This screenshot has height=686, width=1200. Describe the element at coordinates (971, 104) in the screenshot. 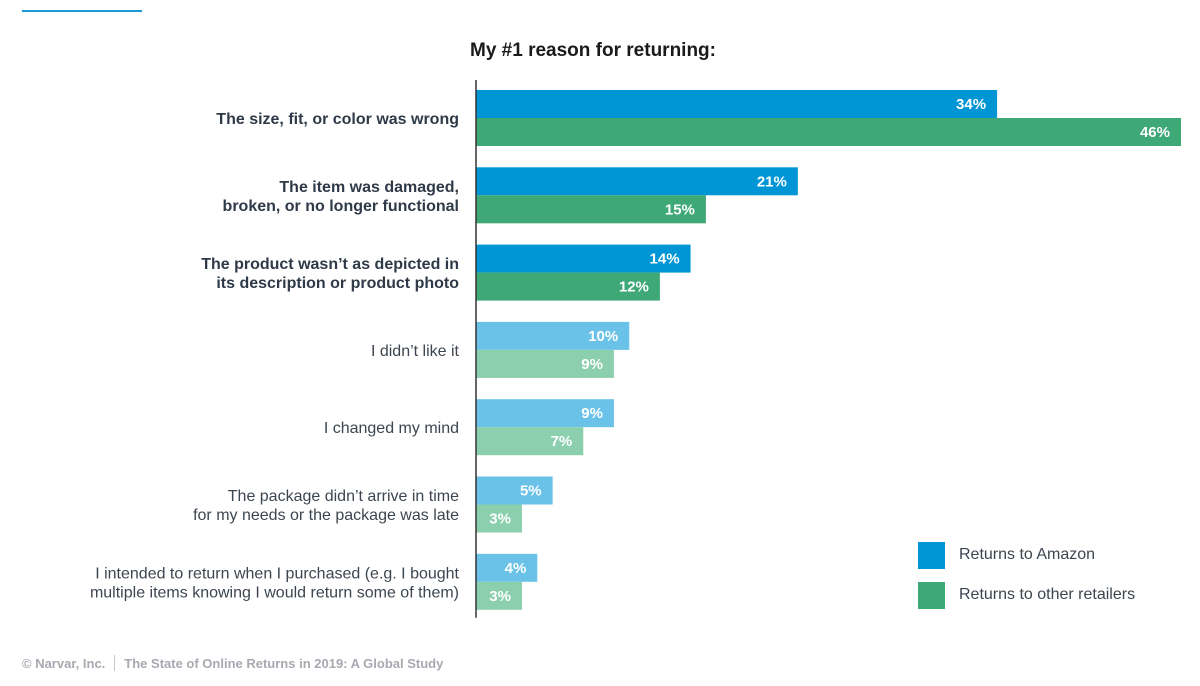

I see `value-label-amazon-0: 34%` at that location.